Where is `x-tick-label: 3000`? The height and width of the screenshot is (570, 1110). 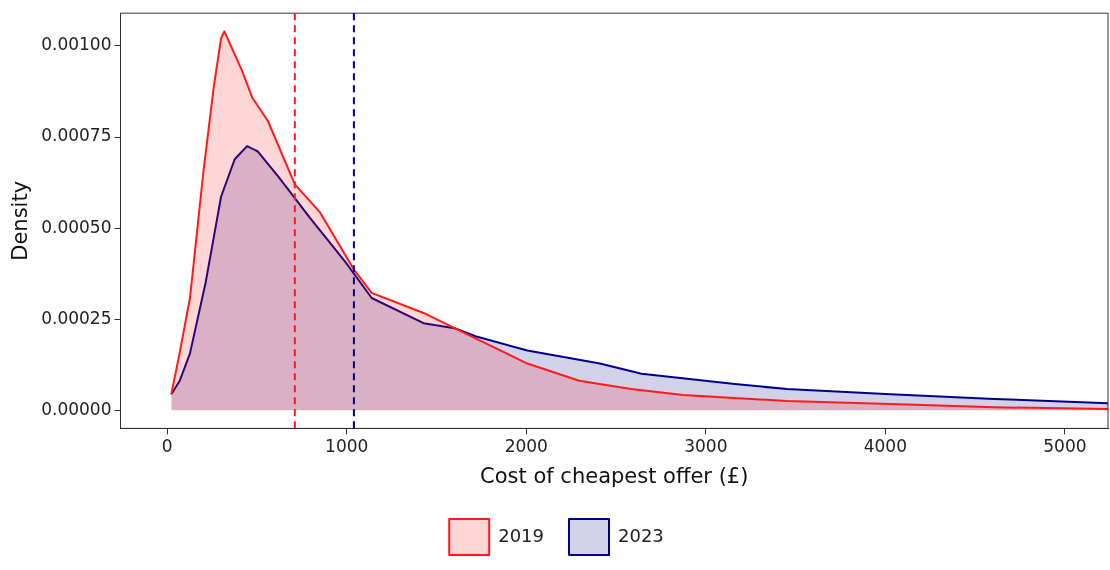 x-tick-label: 3000 is located at coordinates (706, 446).